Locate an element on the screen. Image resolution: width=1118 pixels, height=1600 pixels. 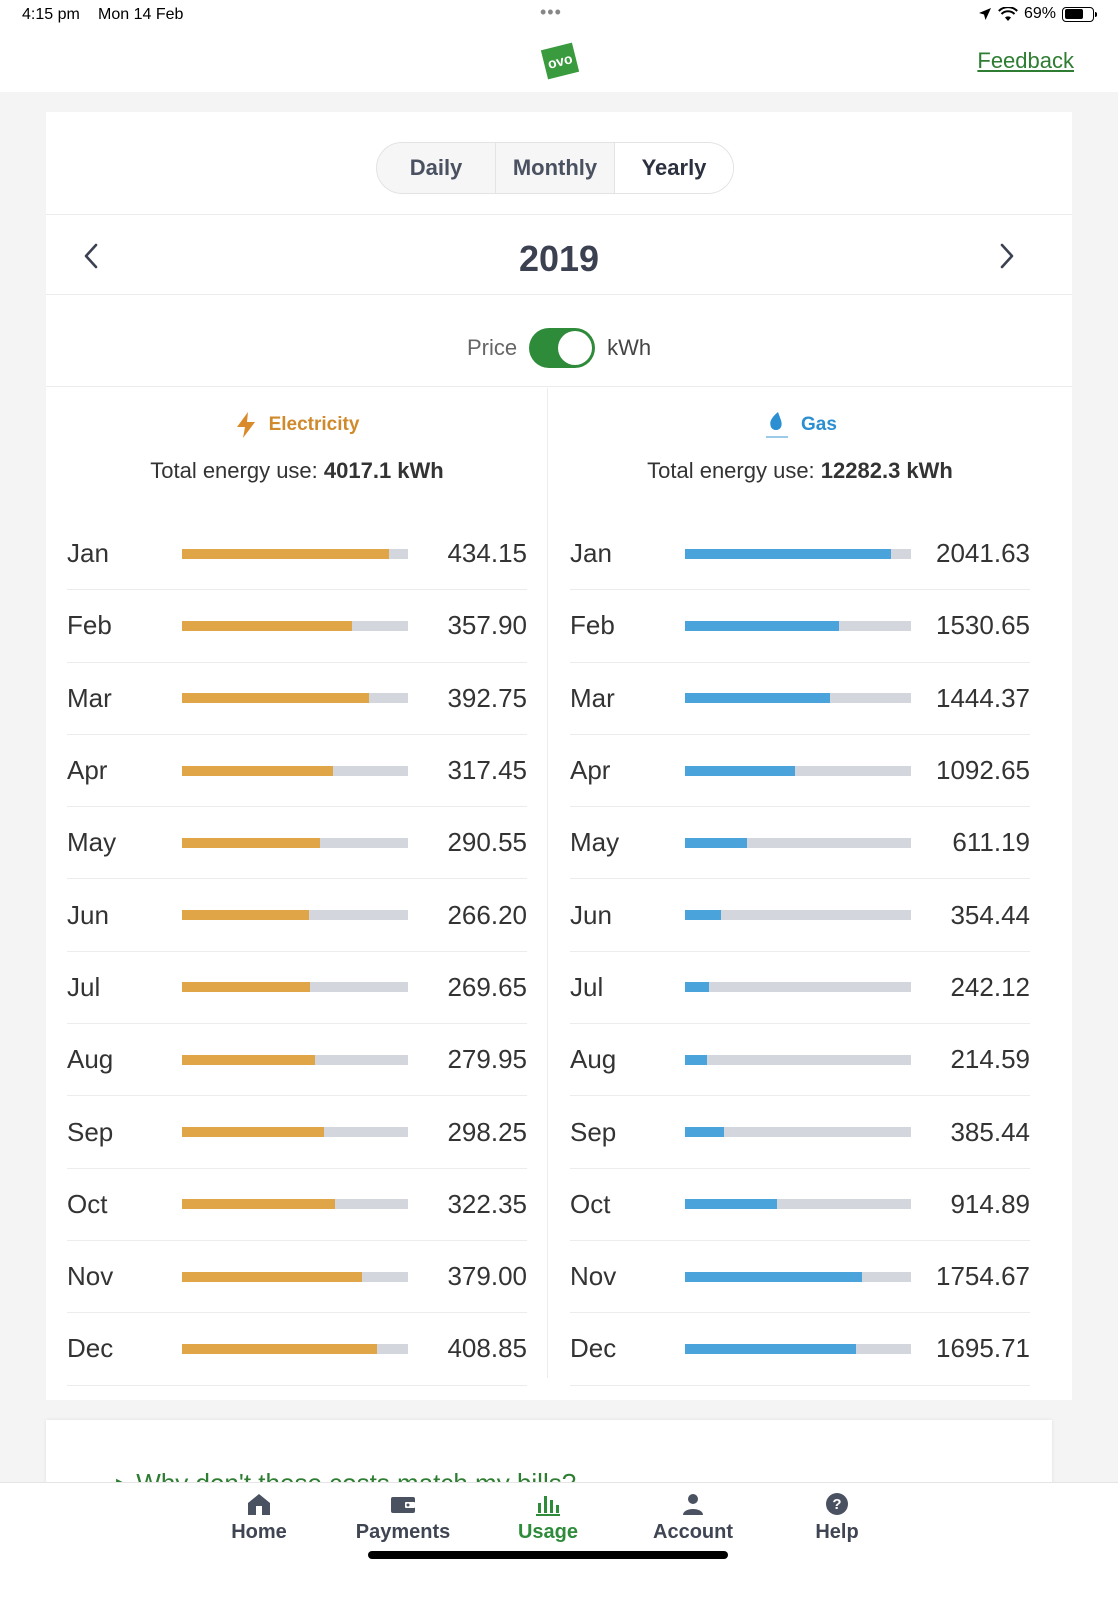
feedback-link: Feedback is located at coordinates (1025, 60).